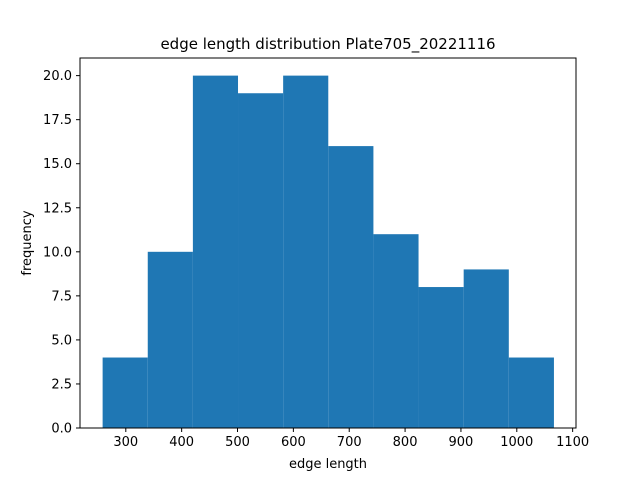 This screenshot has height=480, width=640. I want to click on x-tick-label: 600, so click(293, 442).